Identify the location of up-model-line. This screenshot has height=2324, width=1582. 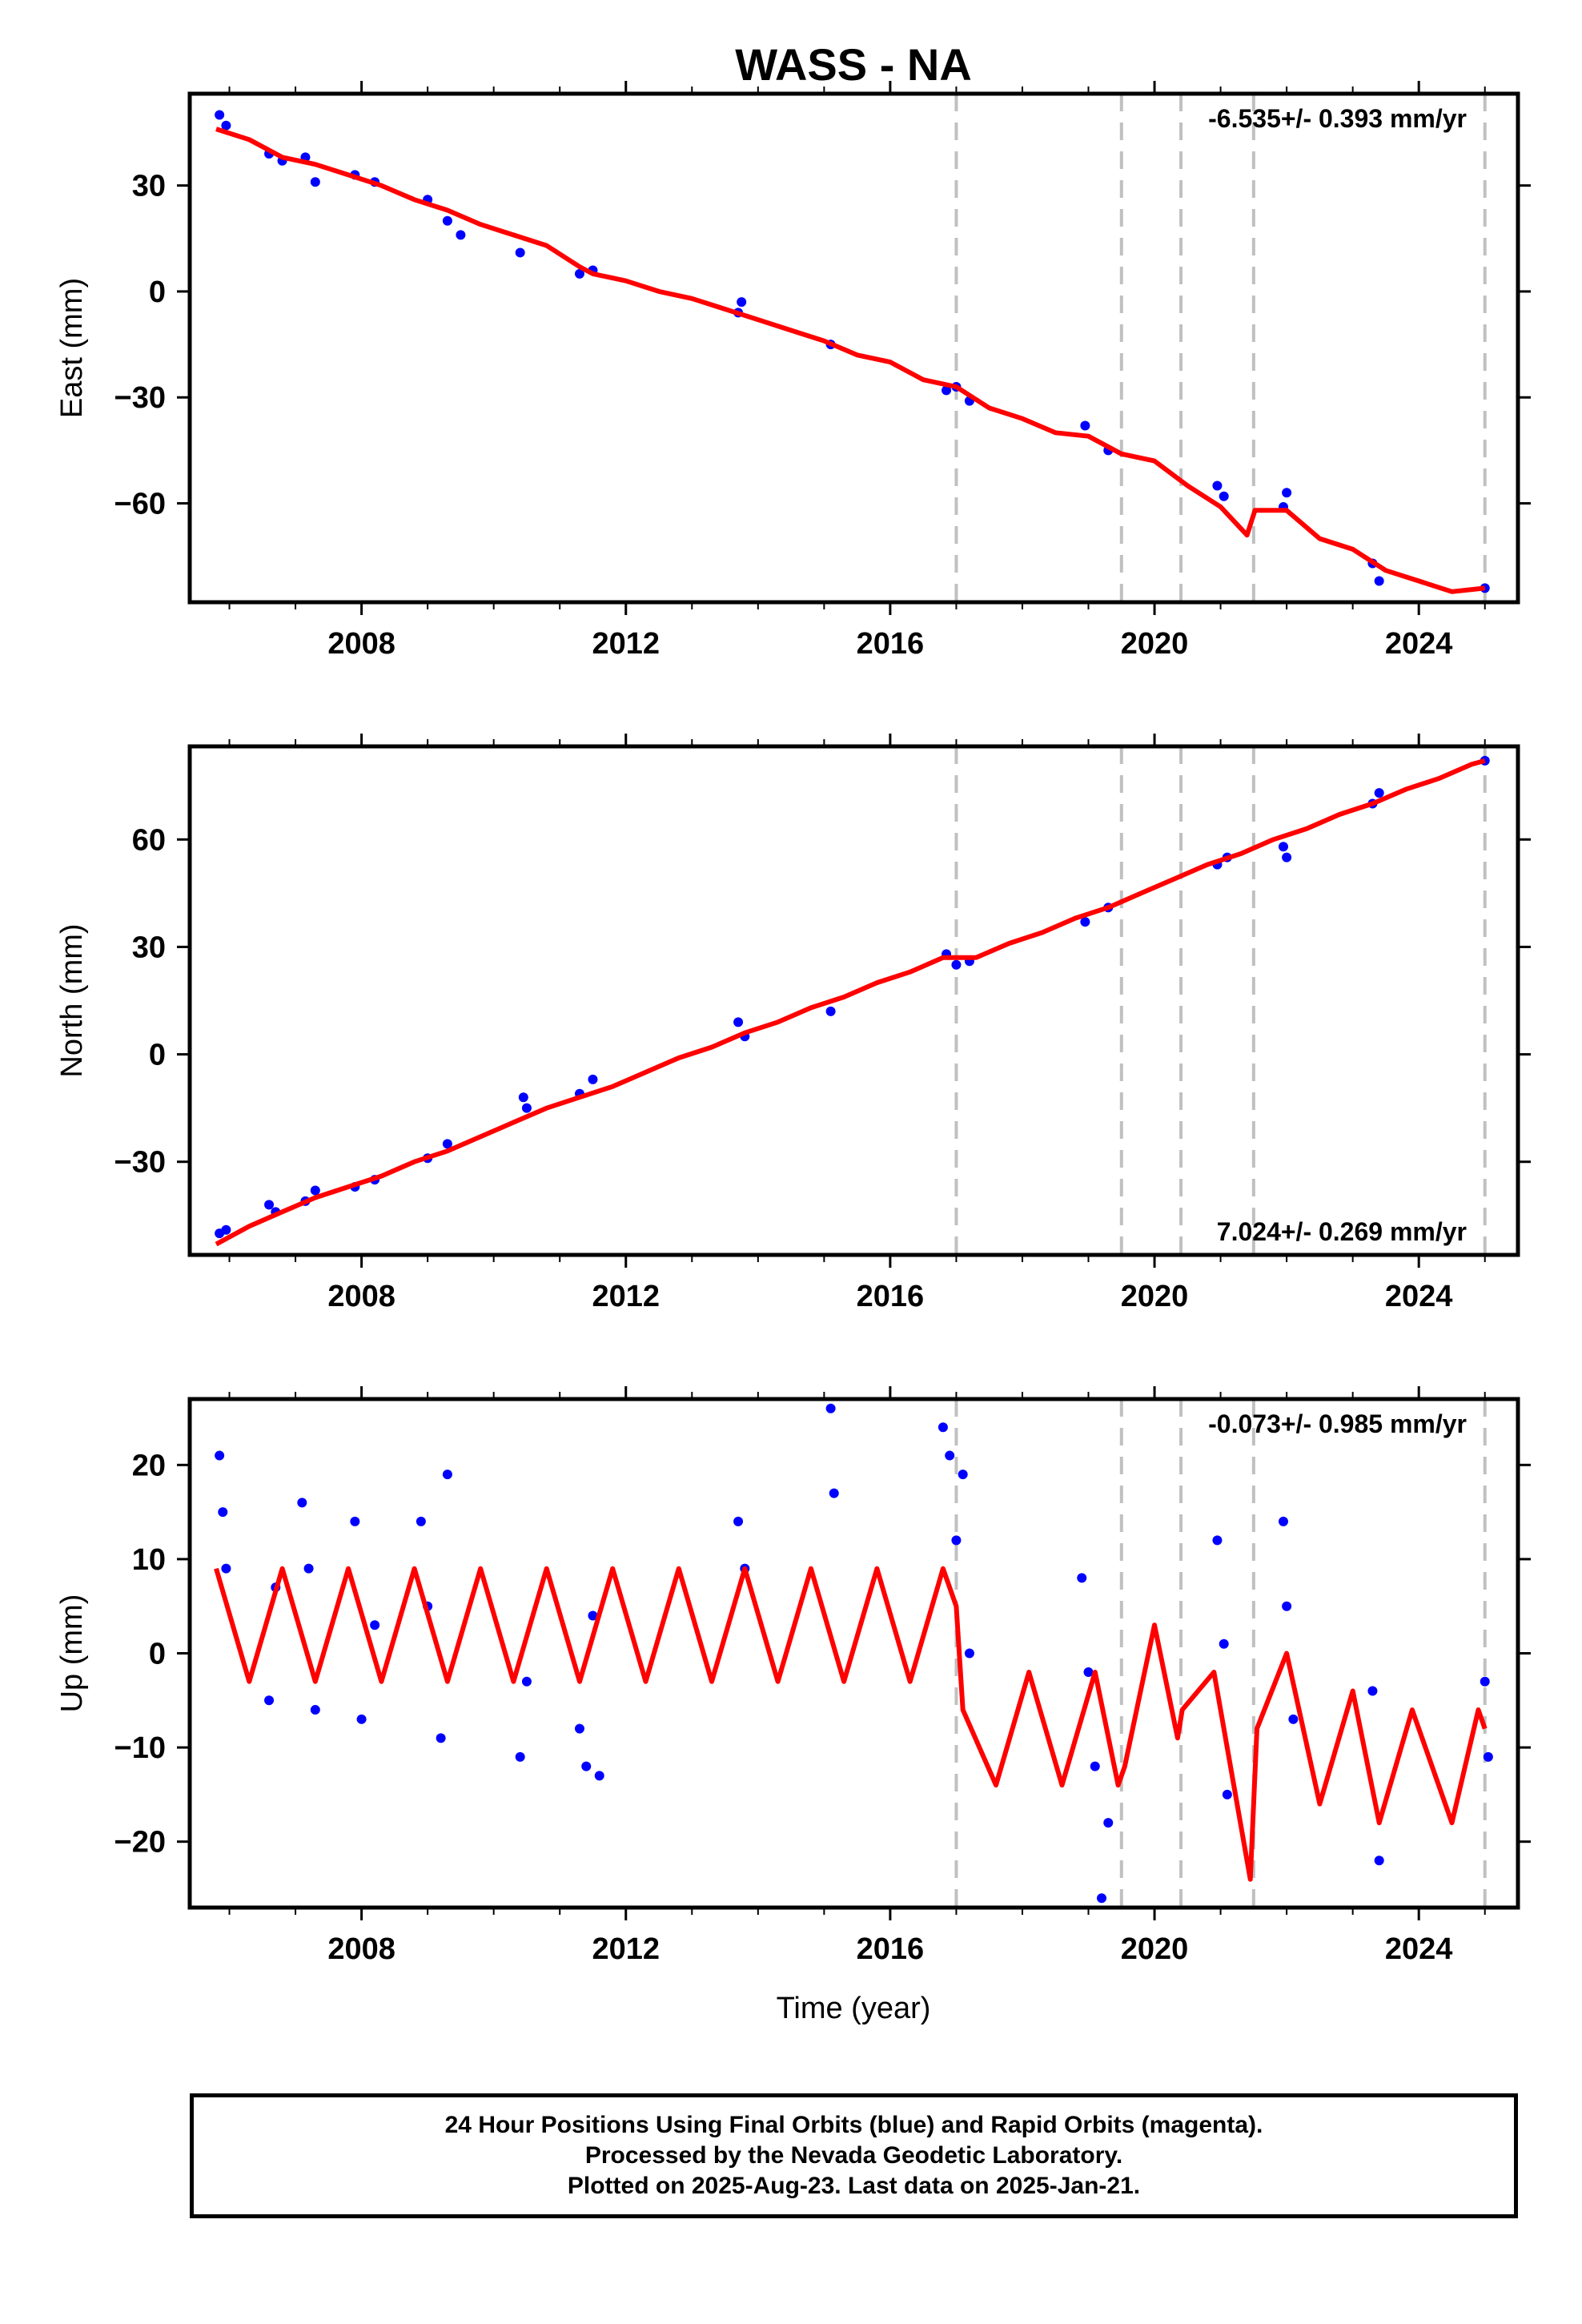
(851, 1724).